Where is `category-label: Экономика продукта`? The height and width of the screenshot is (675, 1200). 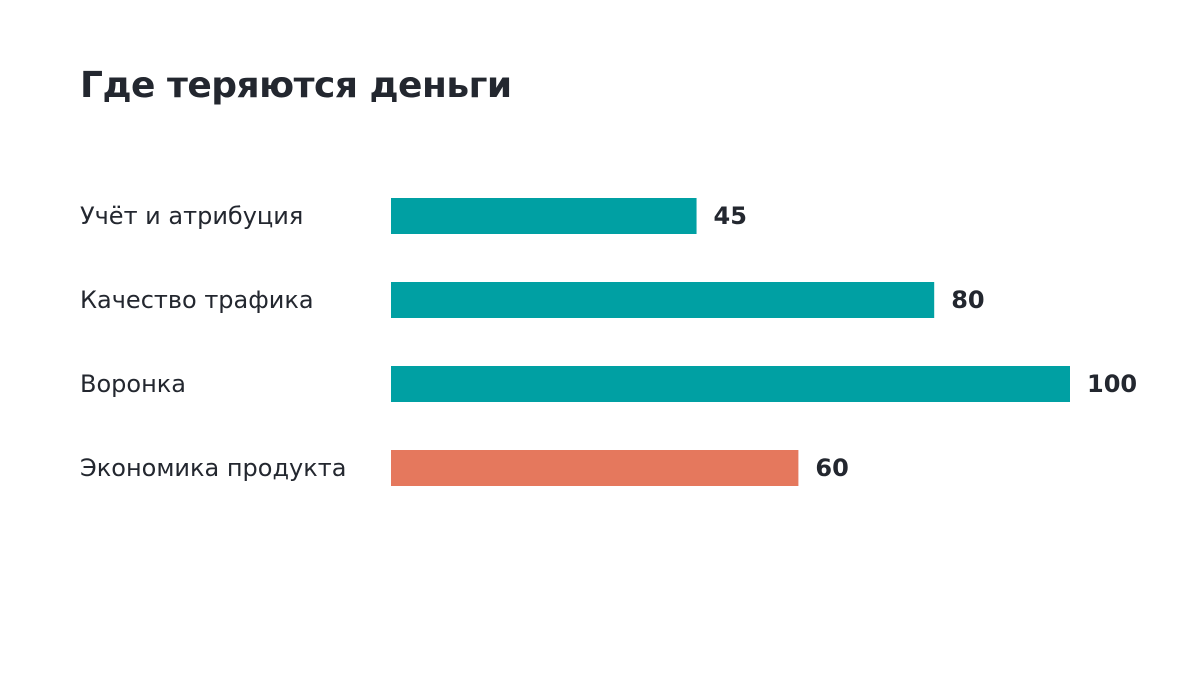
category-label: Экономика продукта is located at coordinates (213, 468).